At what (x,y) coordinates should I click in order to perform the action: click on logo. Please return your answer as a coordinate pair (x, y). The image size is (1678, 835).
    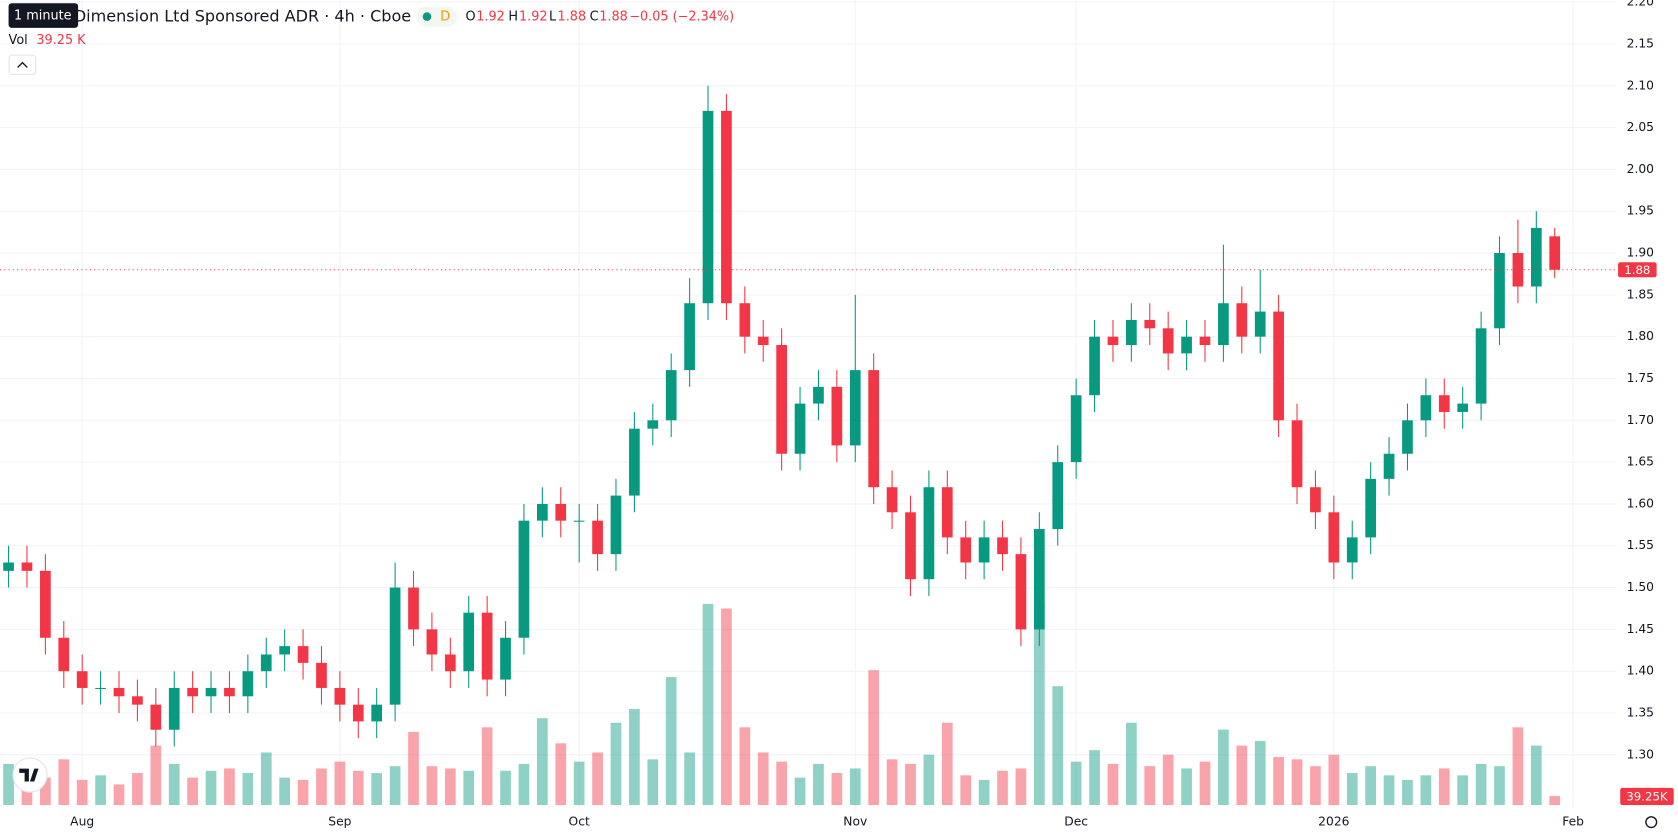
    Looking at the image, I should click on (30, 775).